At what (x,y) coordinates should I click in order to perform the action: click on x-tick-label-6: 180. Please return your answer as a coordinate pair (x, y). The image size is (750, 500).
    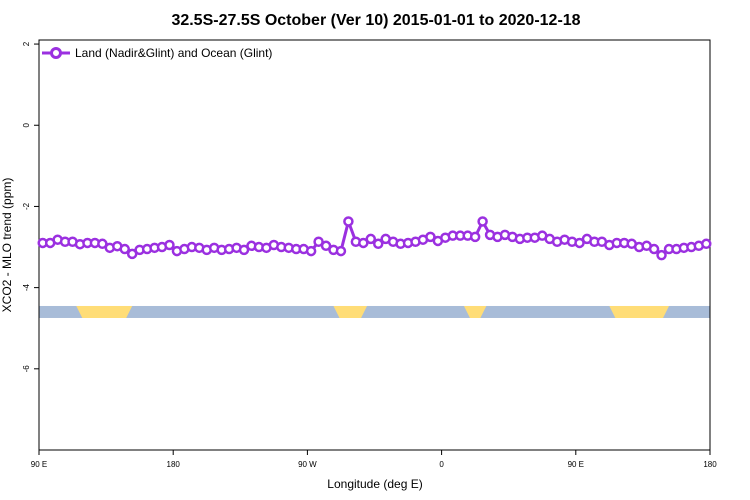
    Looking at the image, I should click on (710, 464).